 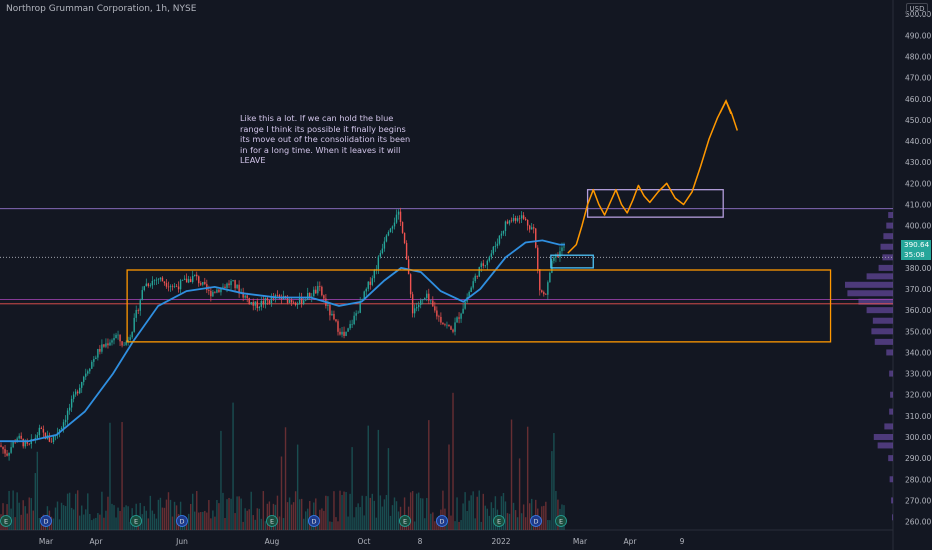 I want to click on price-tick-label: 480.00, so click(x=918, y=57).